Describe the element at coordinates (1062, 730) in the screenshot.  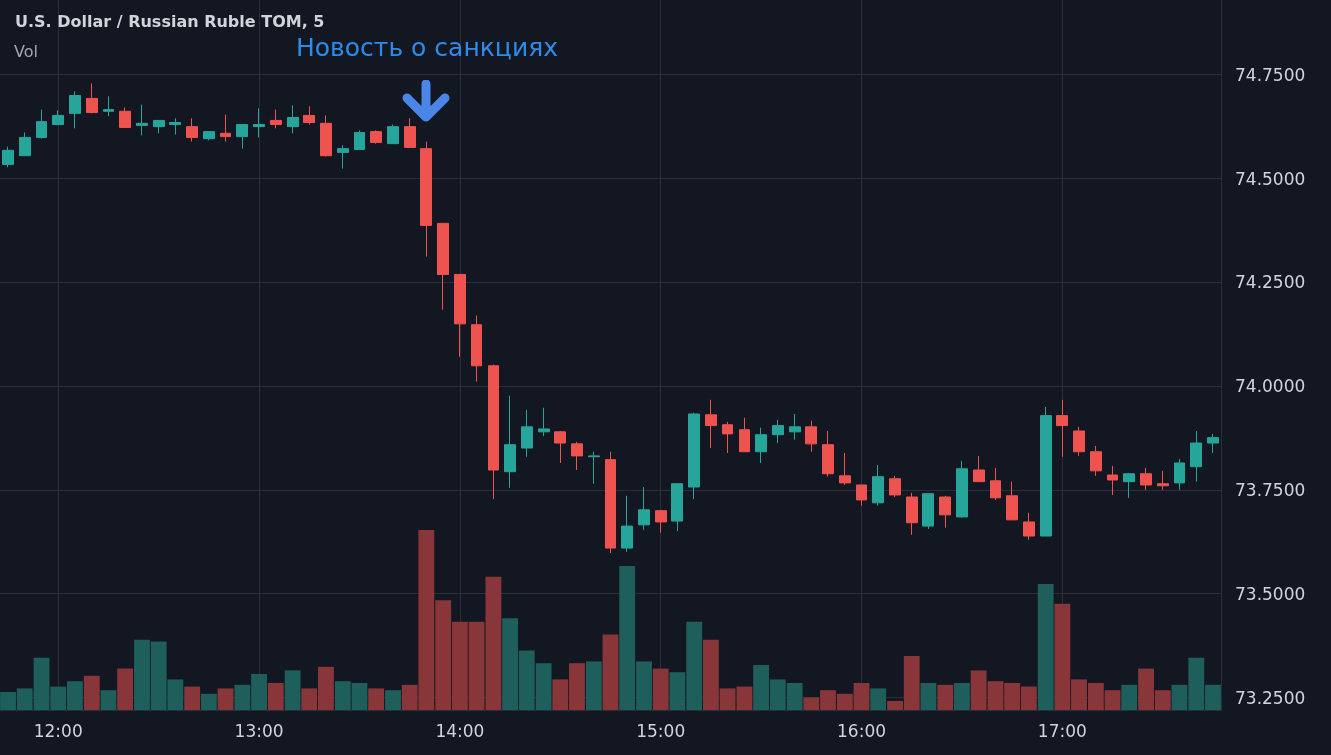
I see `x-tick-label: 17:00` at that location.